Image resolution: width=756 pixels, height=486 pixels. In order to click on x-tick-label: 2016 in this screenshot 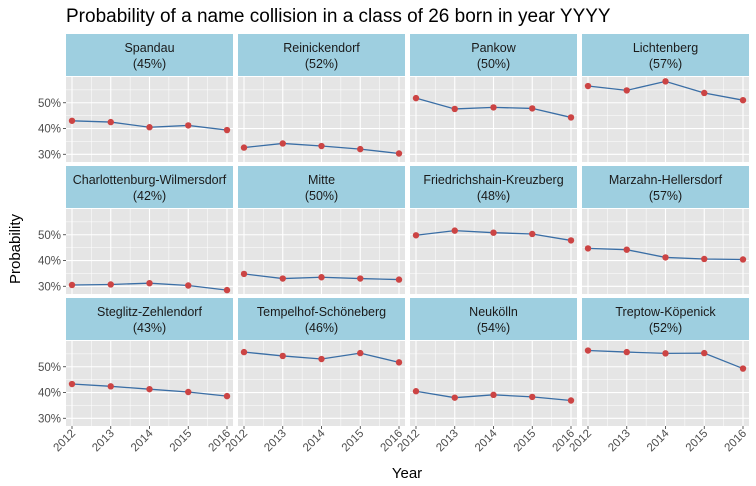, I will do `click(736, 441)`.